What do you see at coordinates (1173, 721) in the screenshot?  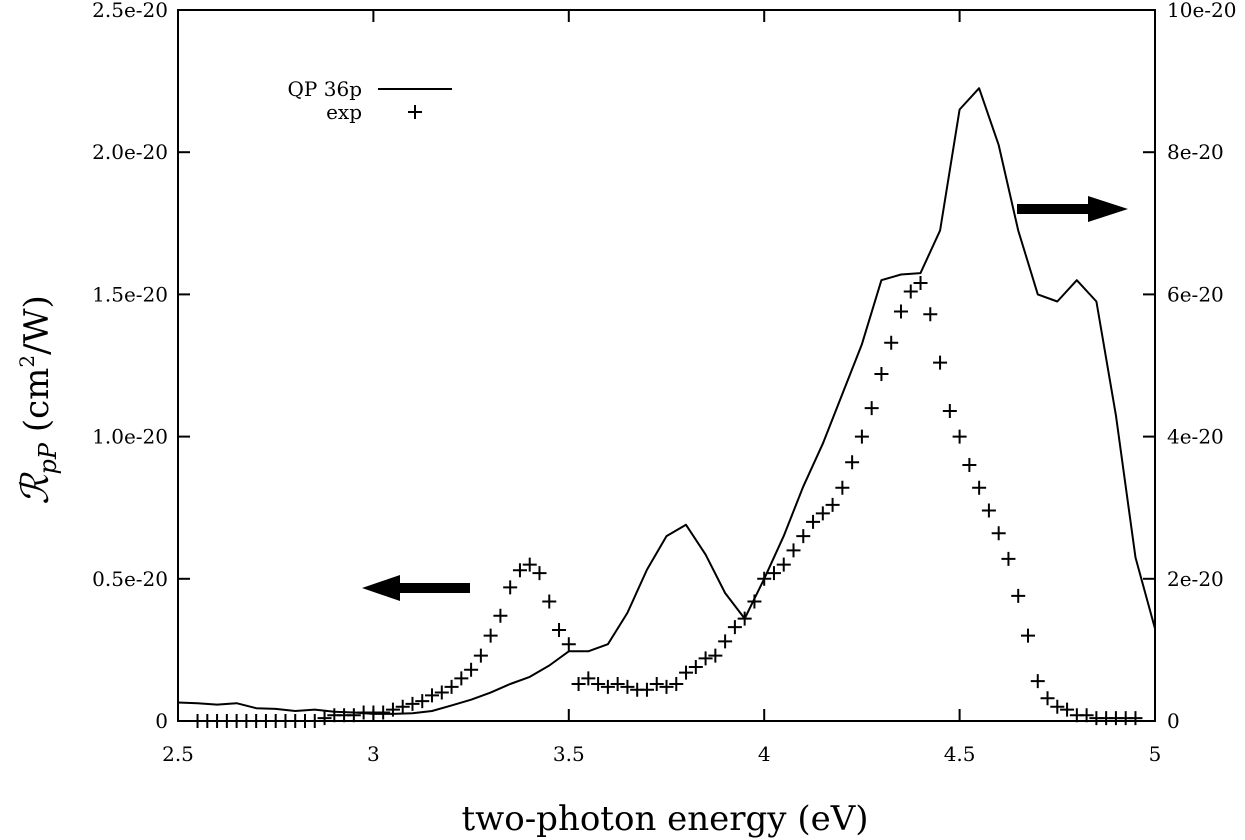 I see `y-right-tick-label: 0` at bounding box center [1173, 721].